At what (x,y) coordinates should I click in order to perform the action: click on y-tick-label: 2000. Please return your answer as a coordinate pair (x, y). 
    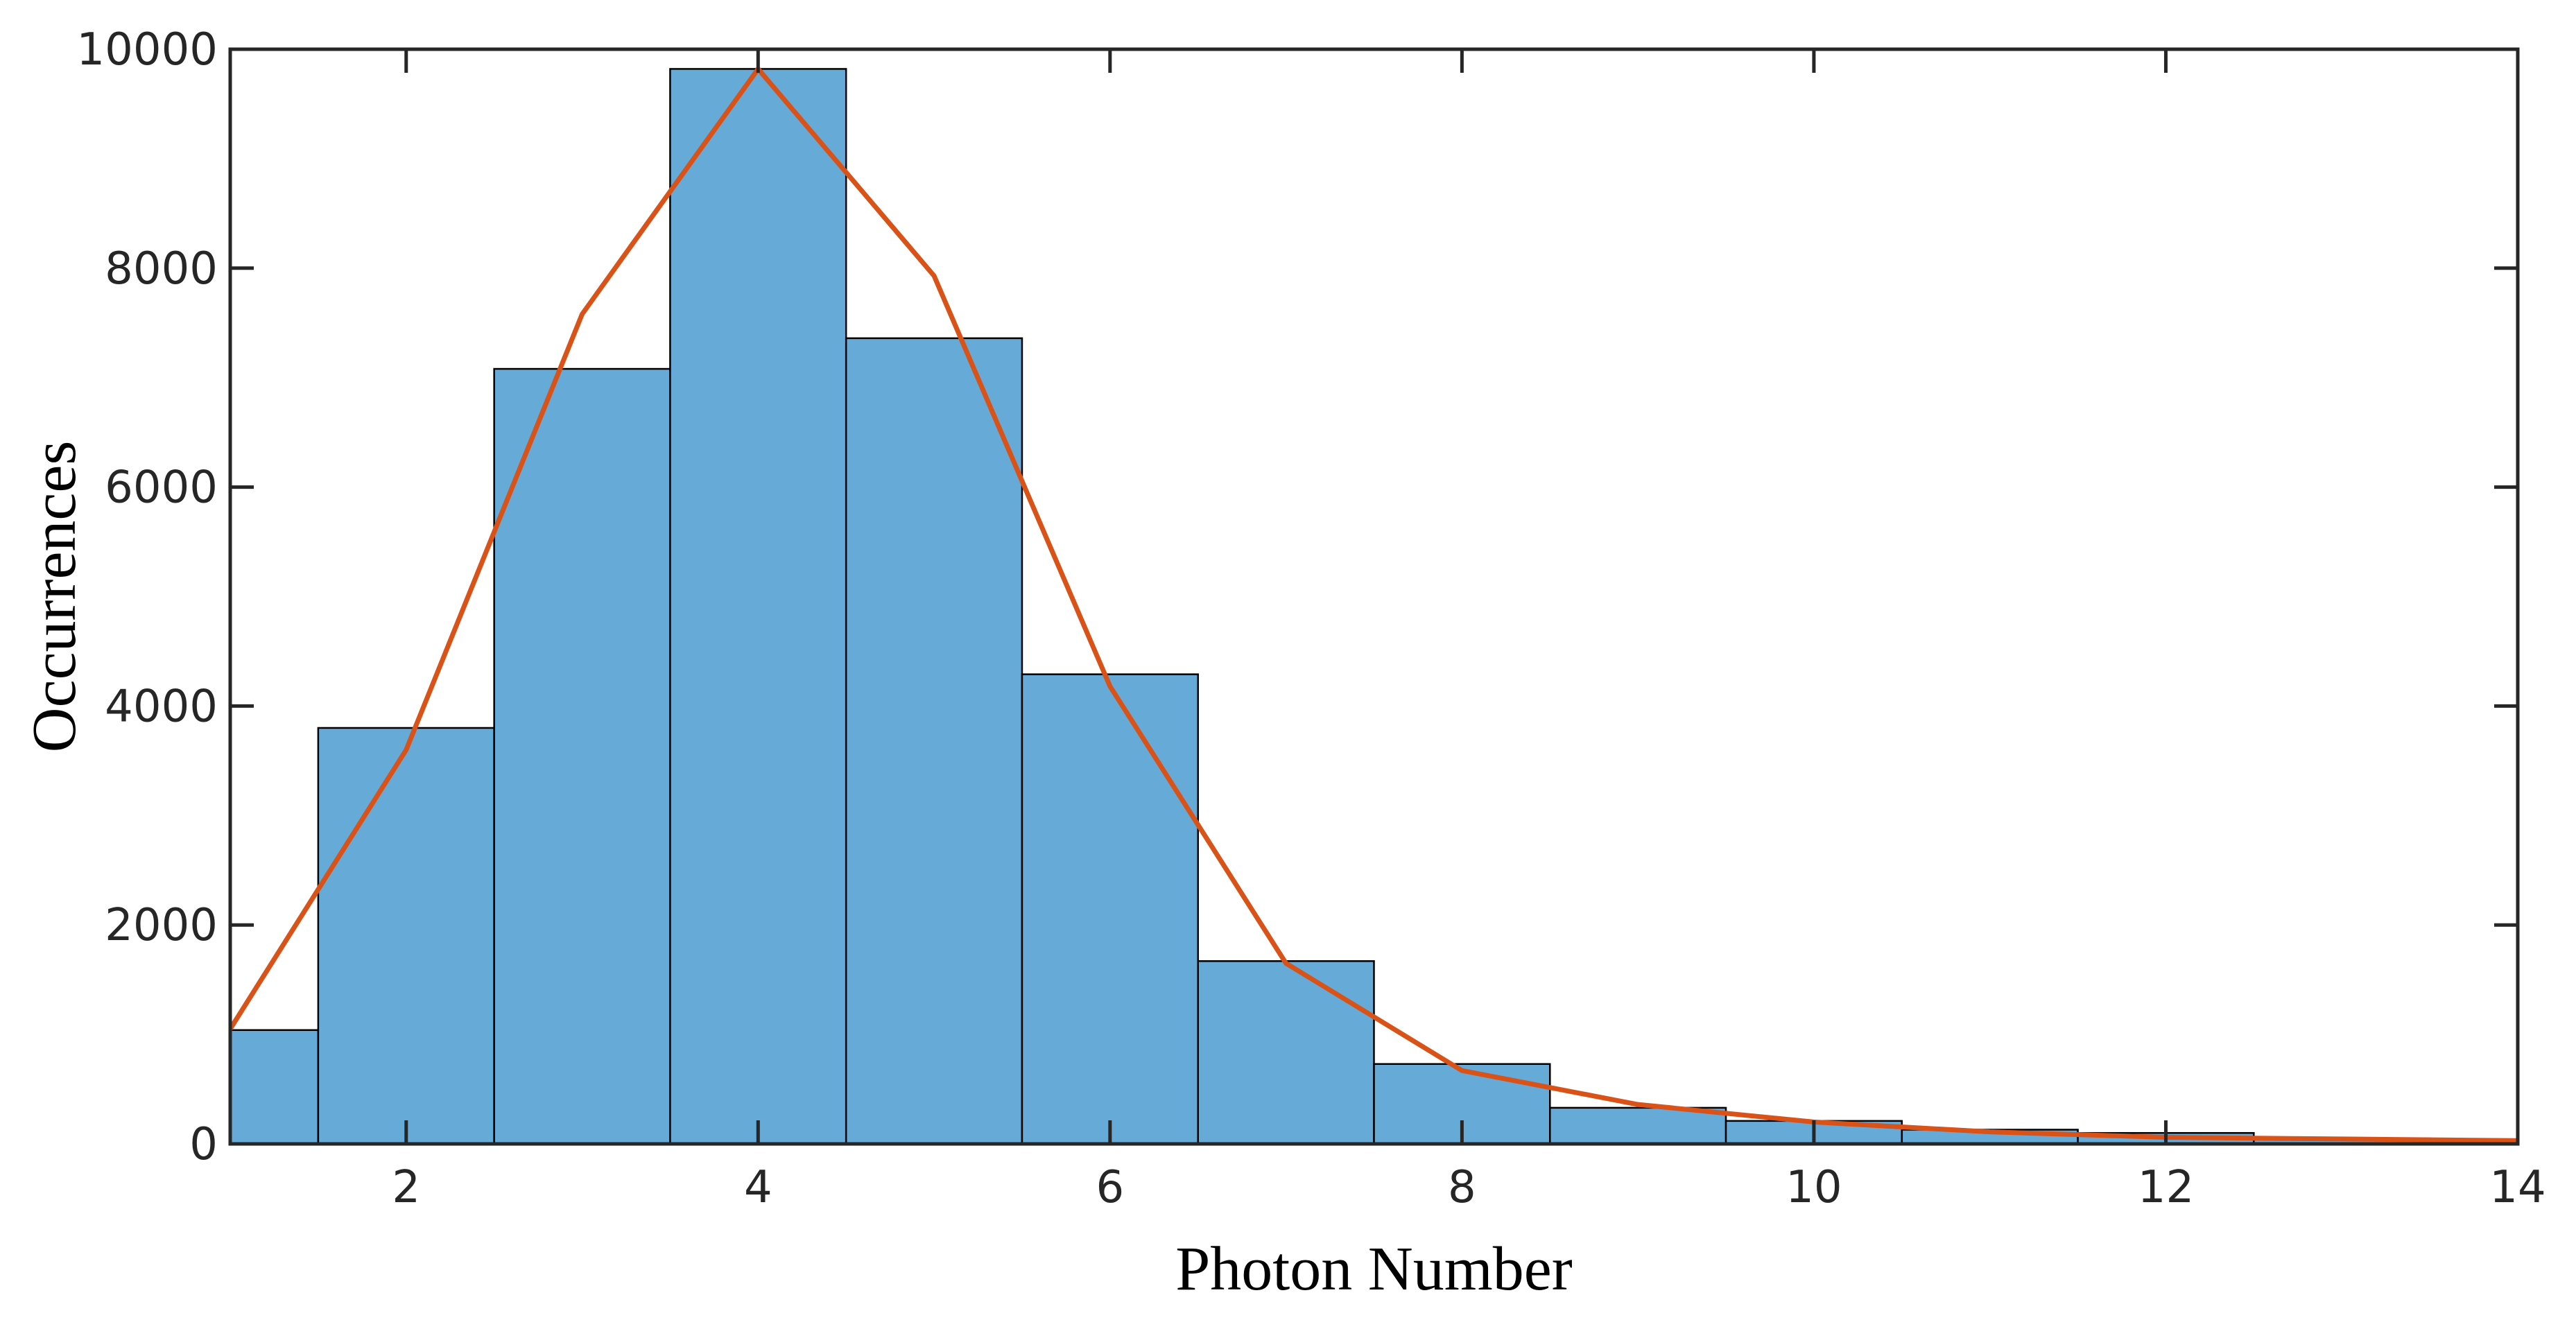
    Looking at the image, I should click on (161, 925).